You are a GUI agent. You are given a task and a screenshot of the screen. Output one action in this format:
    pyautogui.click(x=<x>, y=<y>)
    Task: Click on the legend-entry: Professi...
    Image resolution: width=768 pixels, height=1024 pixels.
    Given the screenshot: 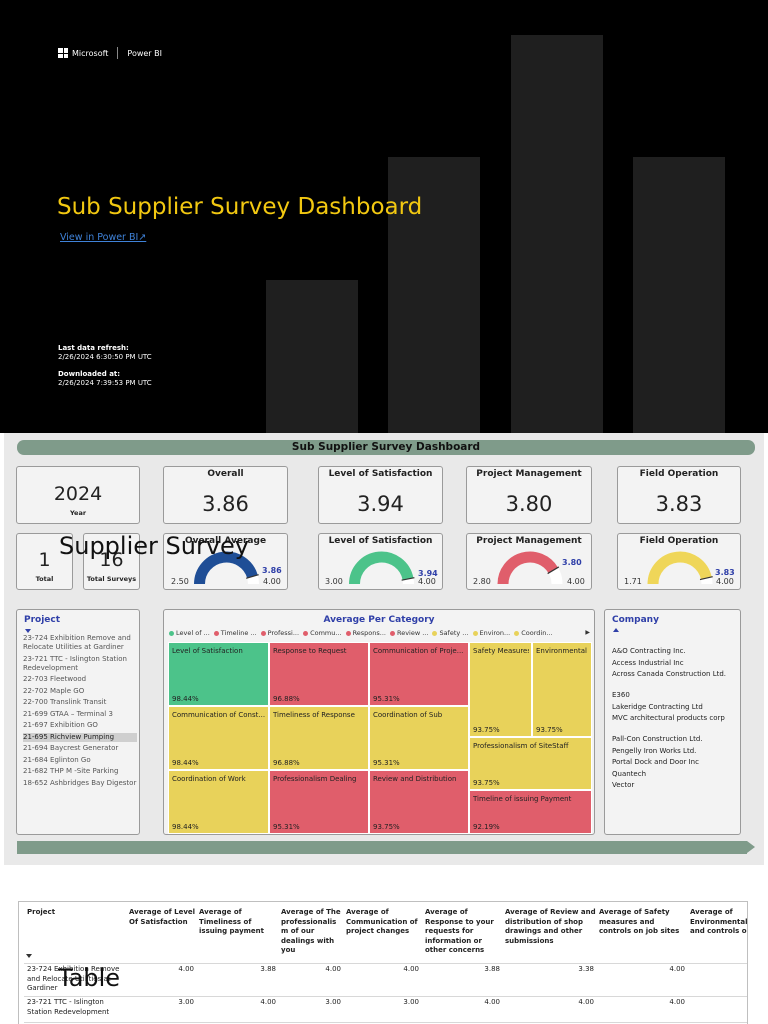 What is the action you would take?
    pyautogui.click(x=280, y=633)
    